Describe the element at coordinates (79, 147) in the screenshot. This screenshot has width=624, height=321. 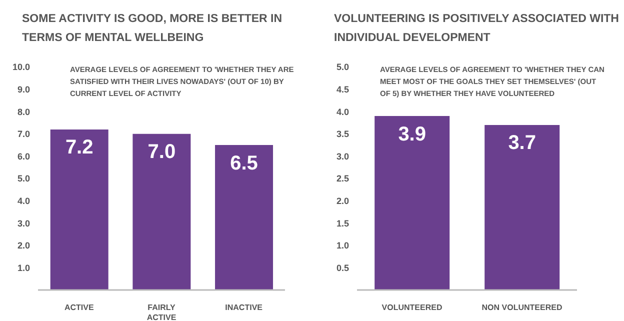
I see `data-label: 7.2` at that location.